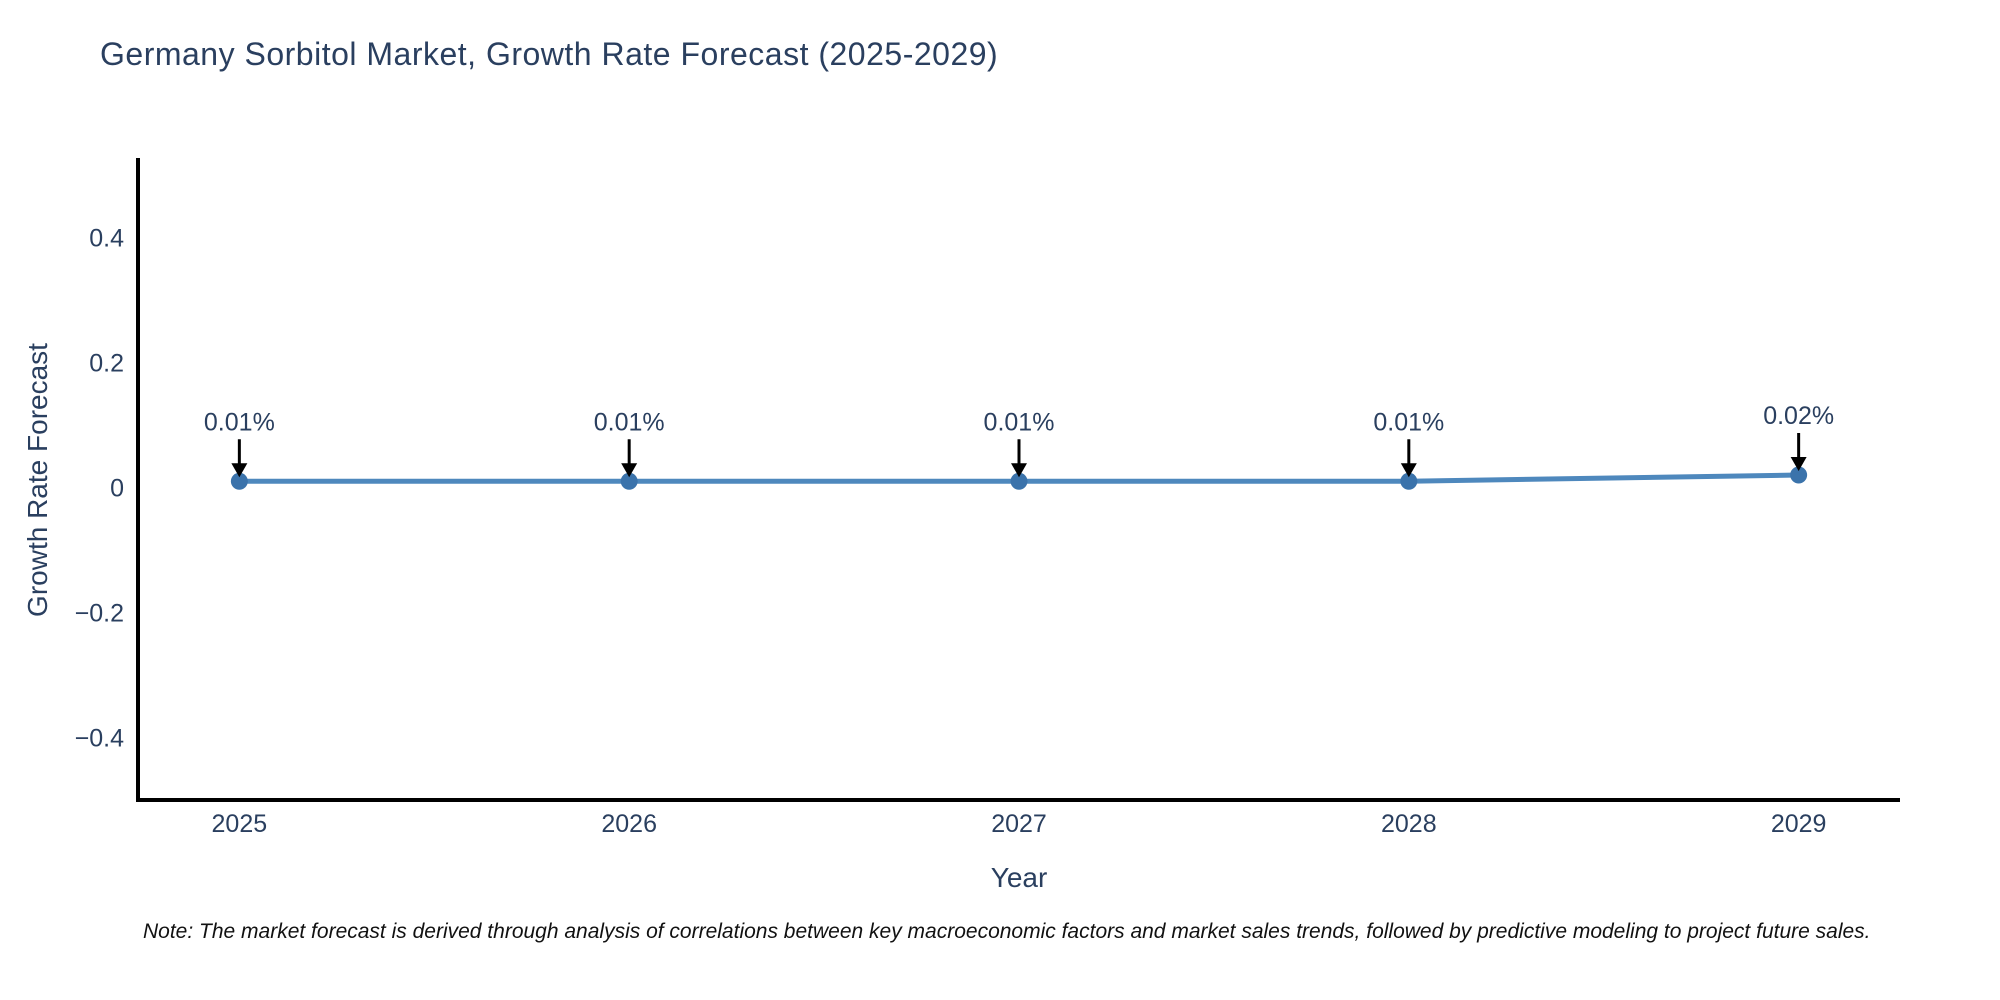  What do you see at coordinates (117, 489) in the screenshot?
I see `y-tick-label: 0` at bounding box center [117, 489].